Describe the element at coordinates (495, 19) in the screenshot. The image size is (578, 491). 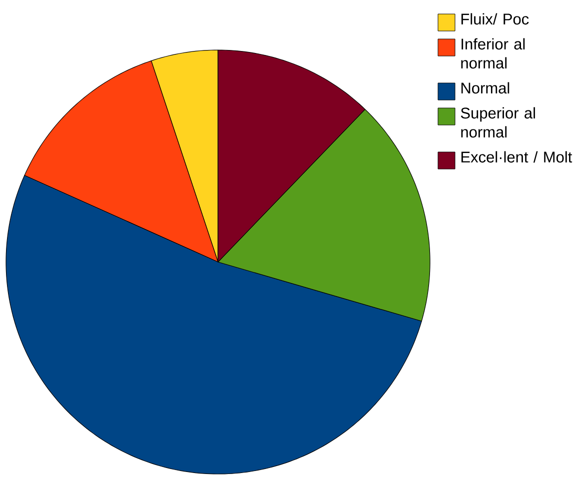
I see `legend-label: Fluix/ Poc` at that location.